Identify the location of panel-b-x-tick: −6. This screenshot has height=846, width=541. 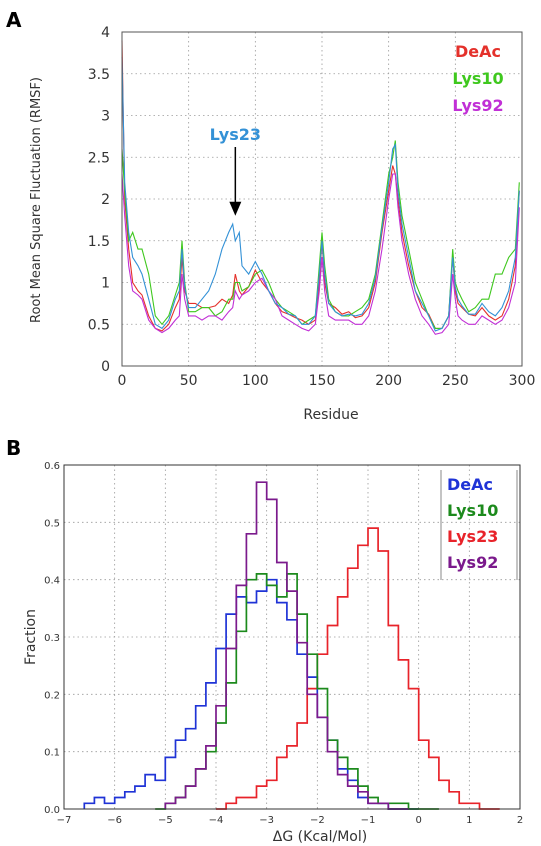
(114, 820).